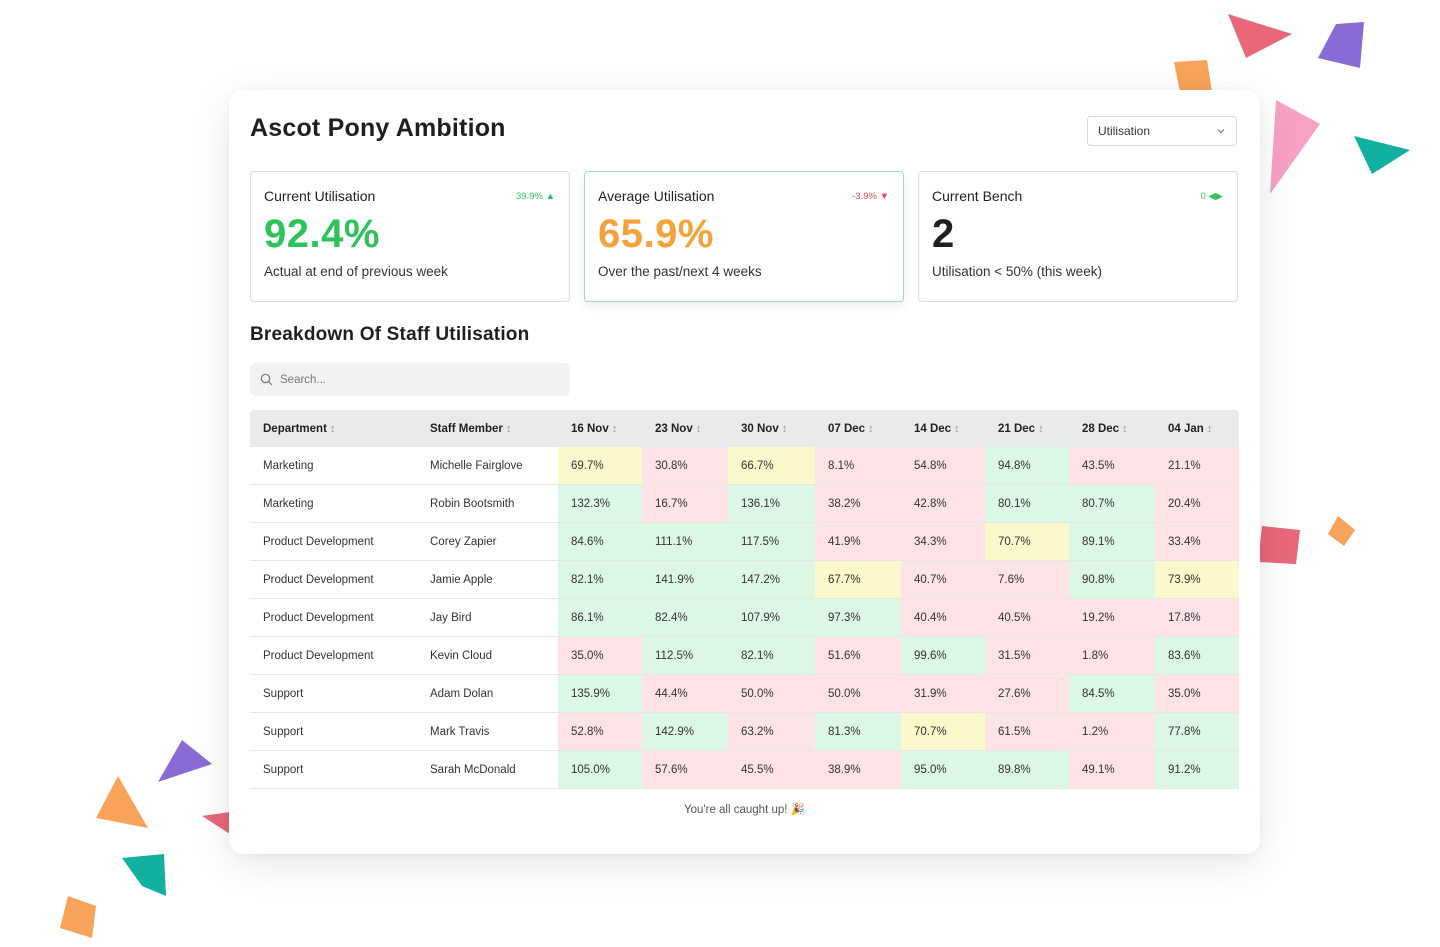  What do you see at coordinates (943, 579) in the screenshot?
I see `utilisation-cell: 40.7%` at bounding box center [943, 579].